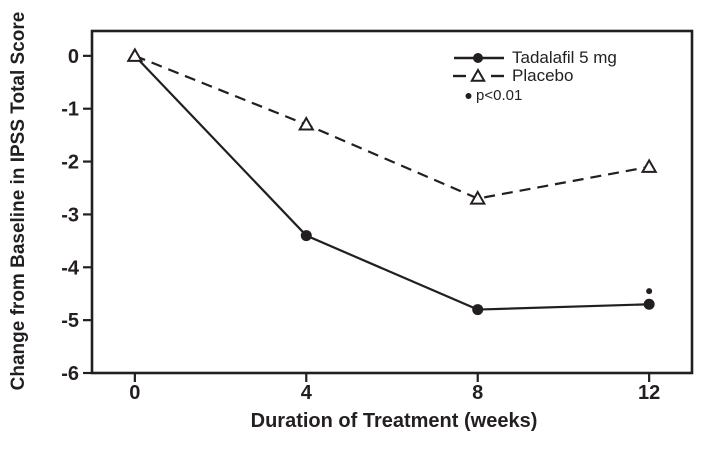 This screenshot has height=451, width=722. I want to click on y-tick-label: -1, so click(70, 110).